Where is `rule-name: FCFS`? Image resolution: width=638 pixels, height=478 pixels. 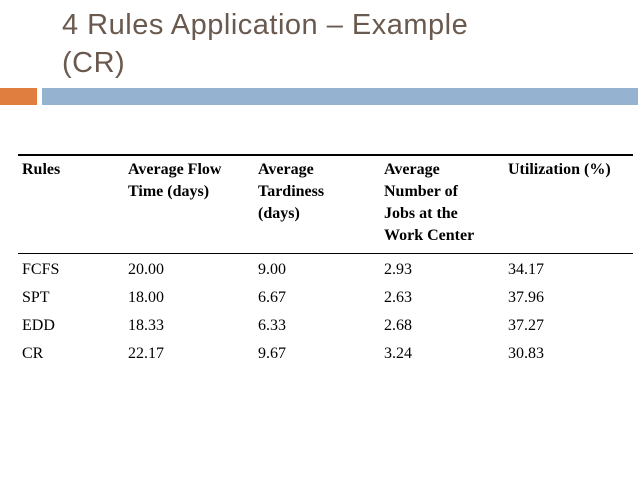
rule-name: FCFS is located at coordinates (41, 269).